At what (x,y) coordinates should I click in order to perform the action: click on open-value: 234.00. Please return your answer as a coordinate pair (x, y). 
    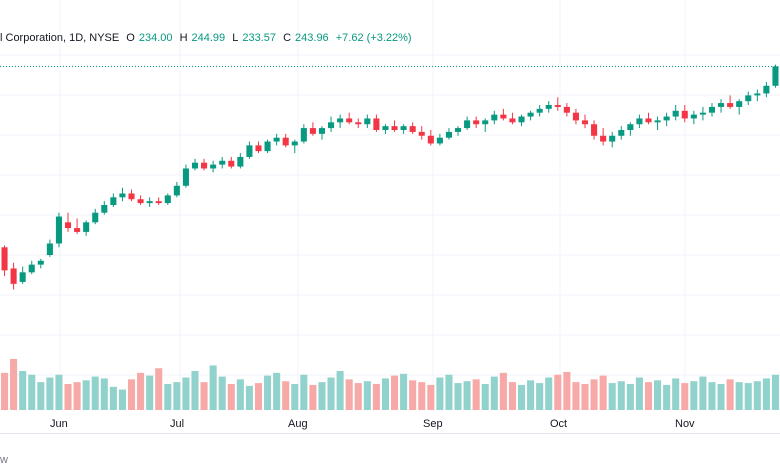
    Looking at the image, I should click on (155, 38).